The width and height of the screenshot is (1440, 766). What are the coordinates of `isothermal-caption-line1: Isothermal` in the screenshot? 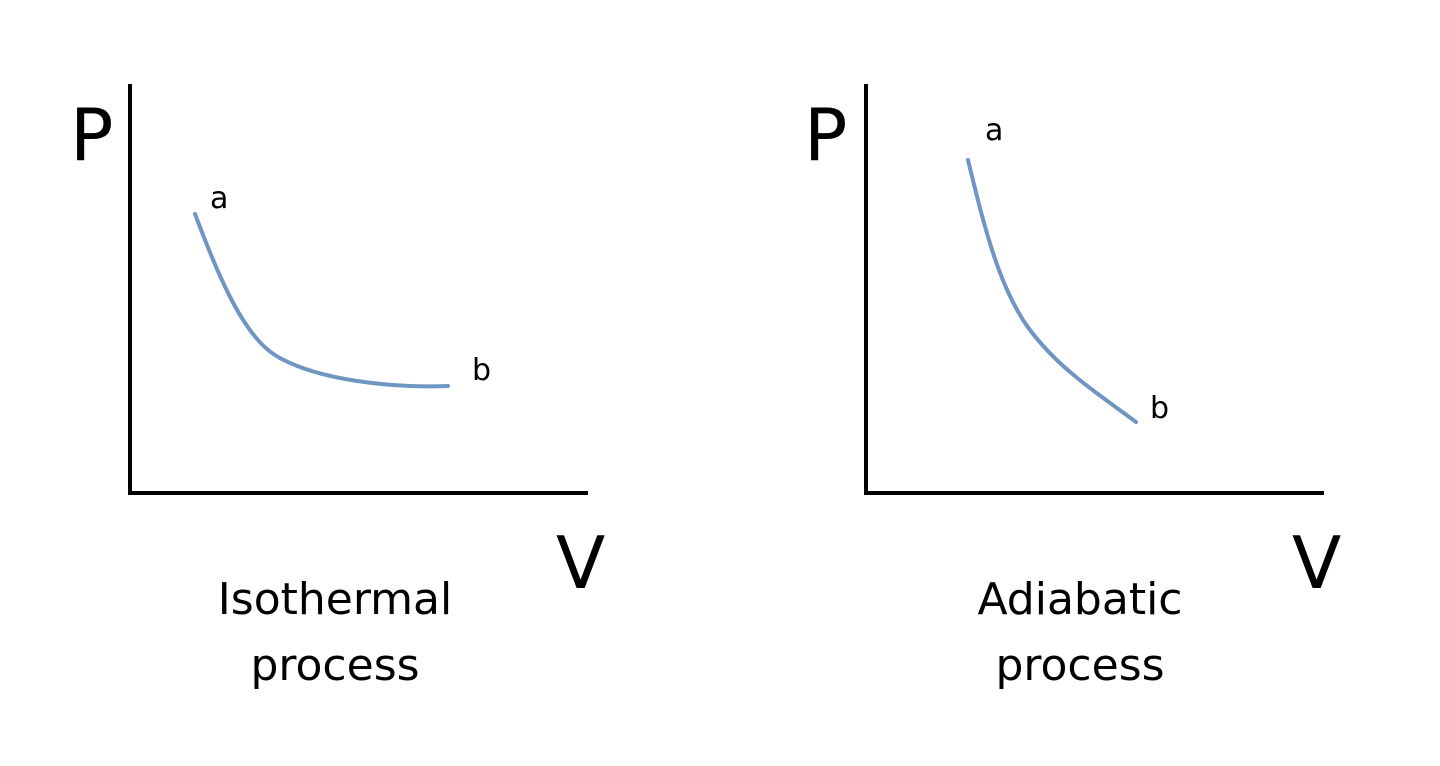 It's located at (335, 599).